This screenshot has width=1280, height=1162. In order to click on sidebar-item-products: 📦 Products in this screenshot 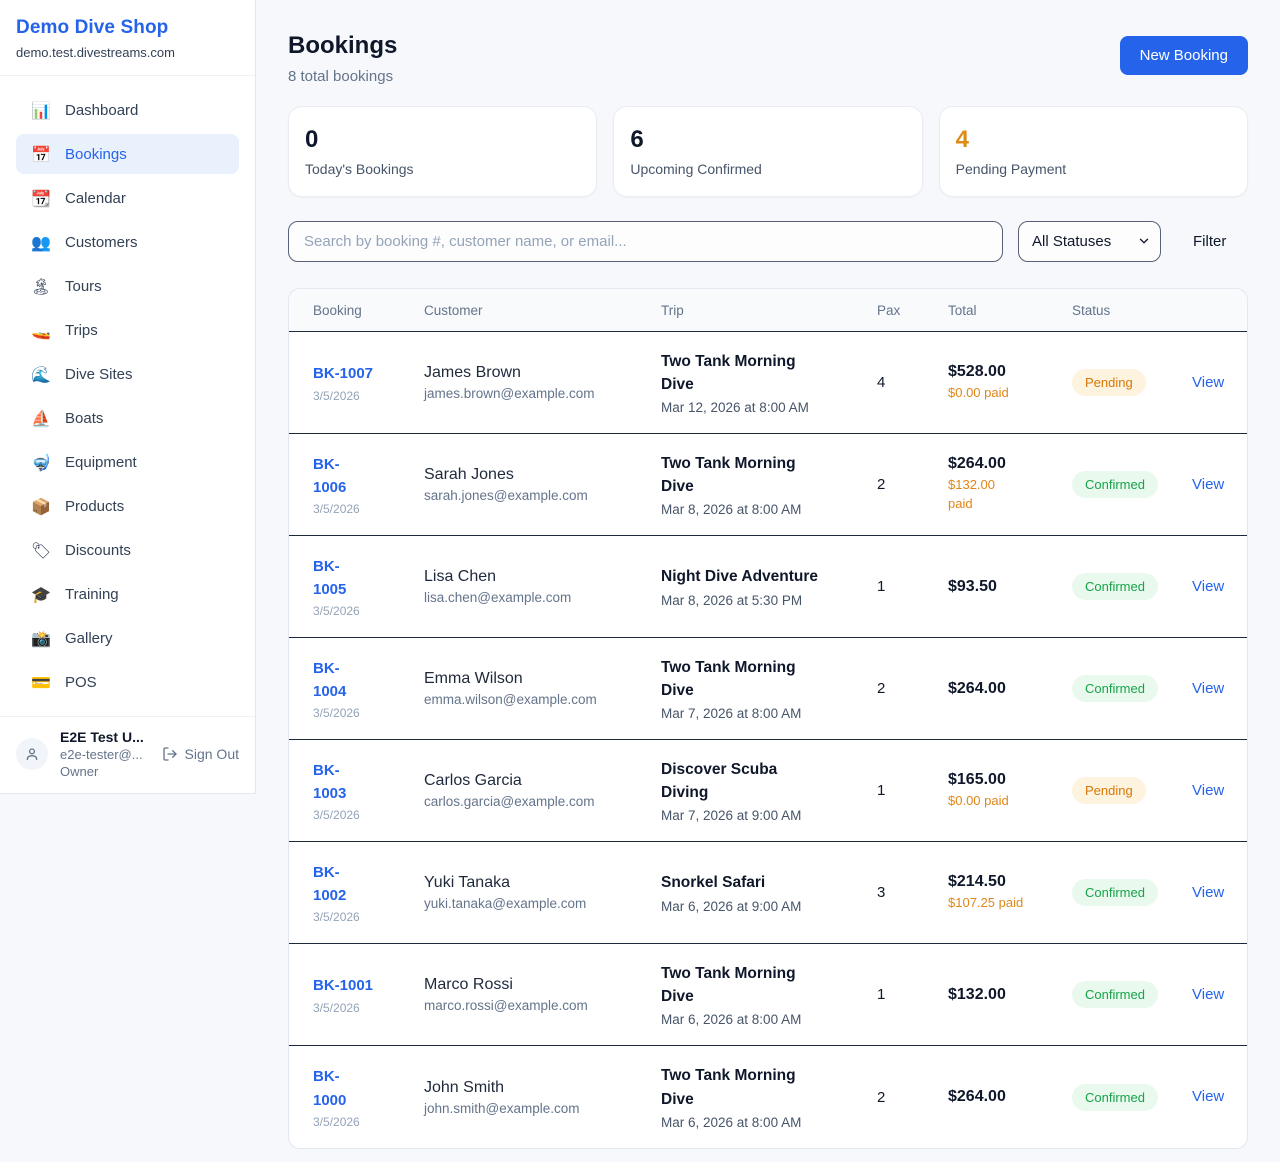, I will do `click(127, 506)`.